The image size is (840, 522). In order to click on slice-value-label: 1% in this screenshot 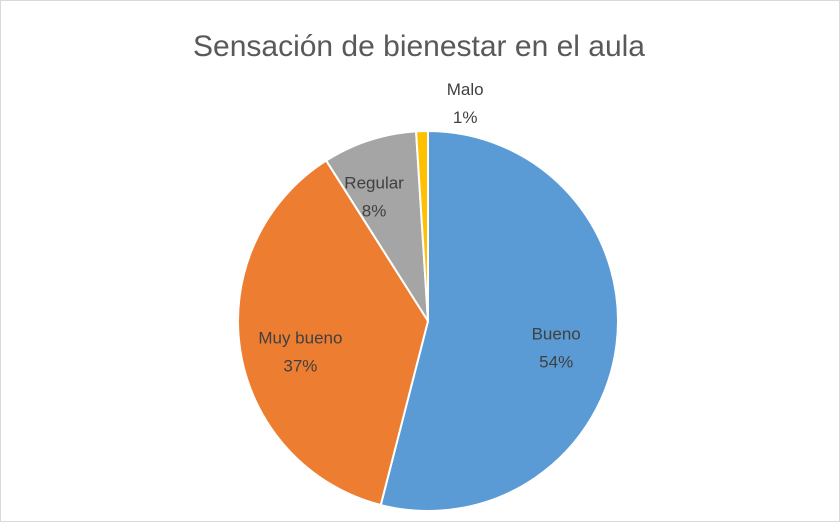, I will do `click(465, 117)`.